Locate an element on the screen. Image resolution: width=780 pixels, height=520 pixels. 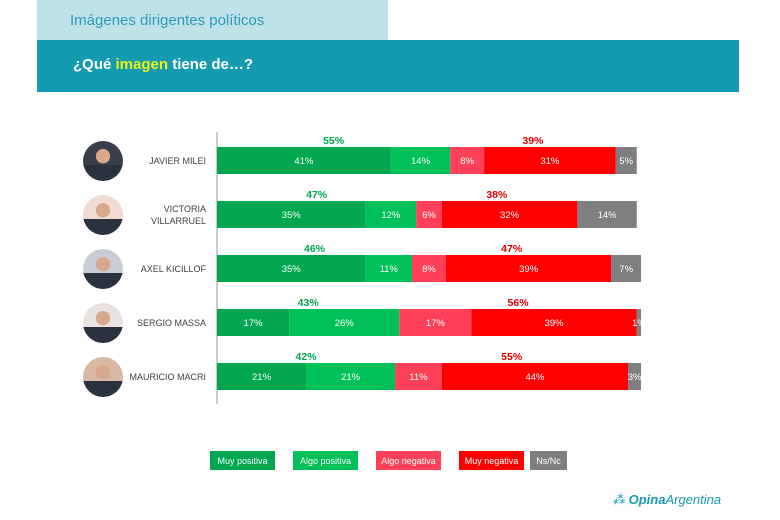
positive-total-label: 47% is located at coordinates (317, 195).